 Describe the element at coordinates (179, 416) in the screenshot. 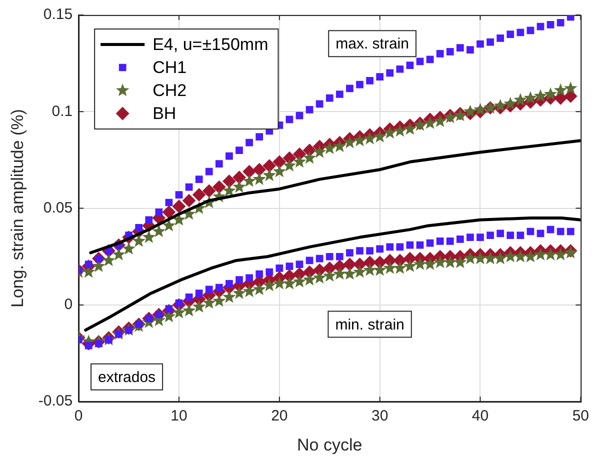

I see `x-tick-label: 10` at that location.